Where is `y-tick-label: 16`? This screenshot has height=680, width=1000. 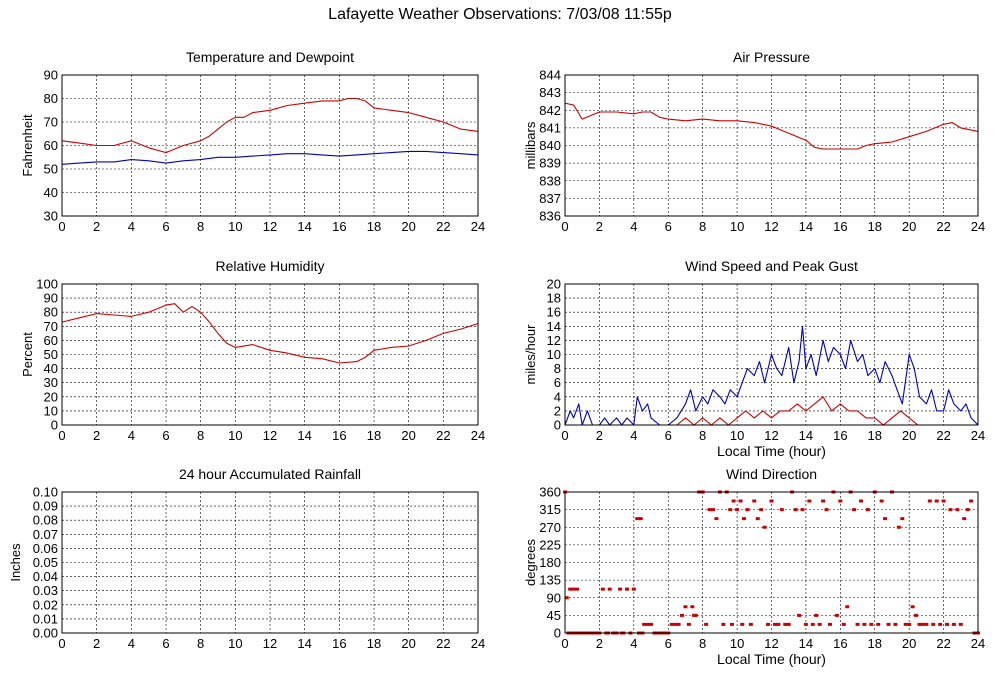 y-tick-label: 16 is located at coordinates (554, 312).